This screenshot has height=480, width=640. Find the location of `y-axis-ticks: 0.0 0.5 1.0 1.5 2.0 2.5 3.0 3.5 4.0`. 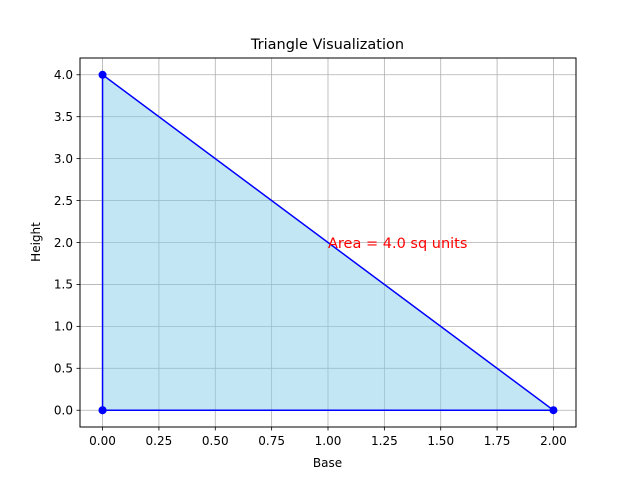

y-axis-ticks: 0.0 0.5 1.0 1.5 2.0 2.5 3.0 3.5 4.0 is located at coordinates (67, 243).